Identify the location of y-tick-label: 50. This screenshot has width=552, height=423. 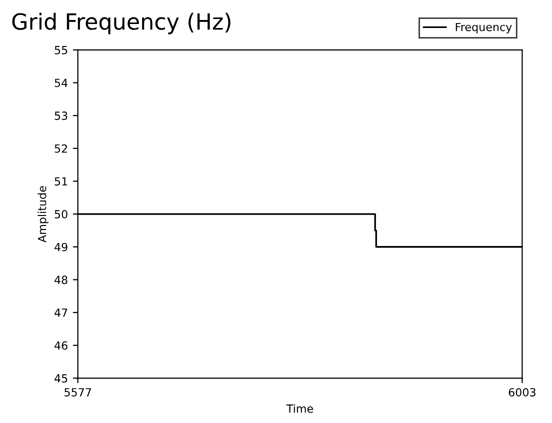
(61, 214).